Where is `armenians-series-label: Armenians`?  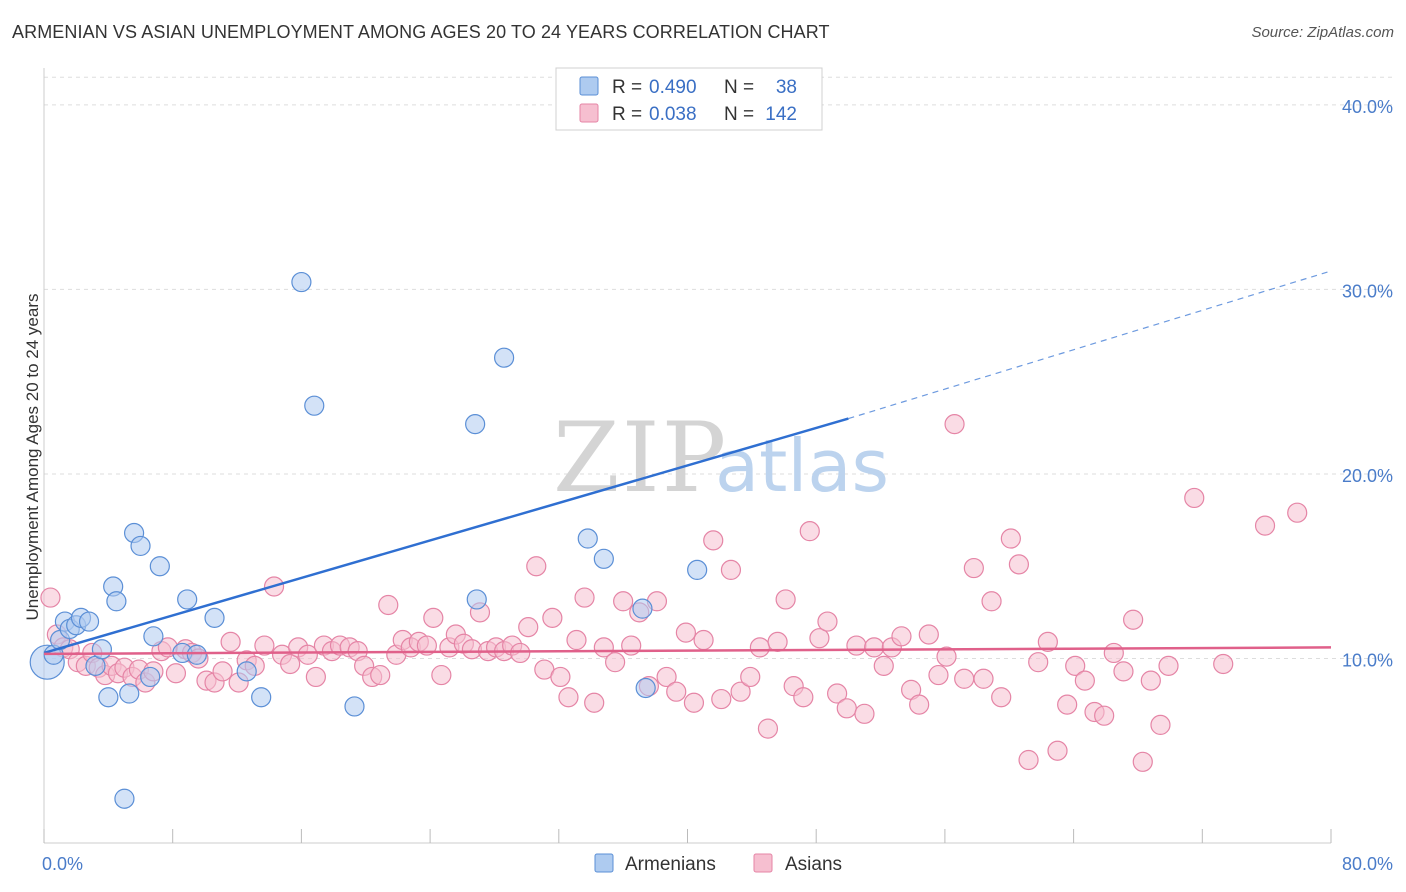
armenians-series-label: Armenians is located at coordinates (670, 864).